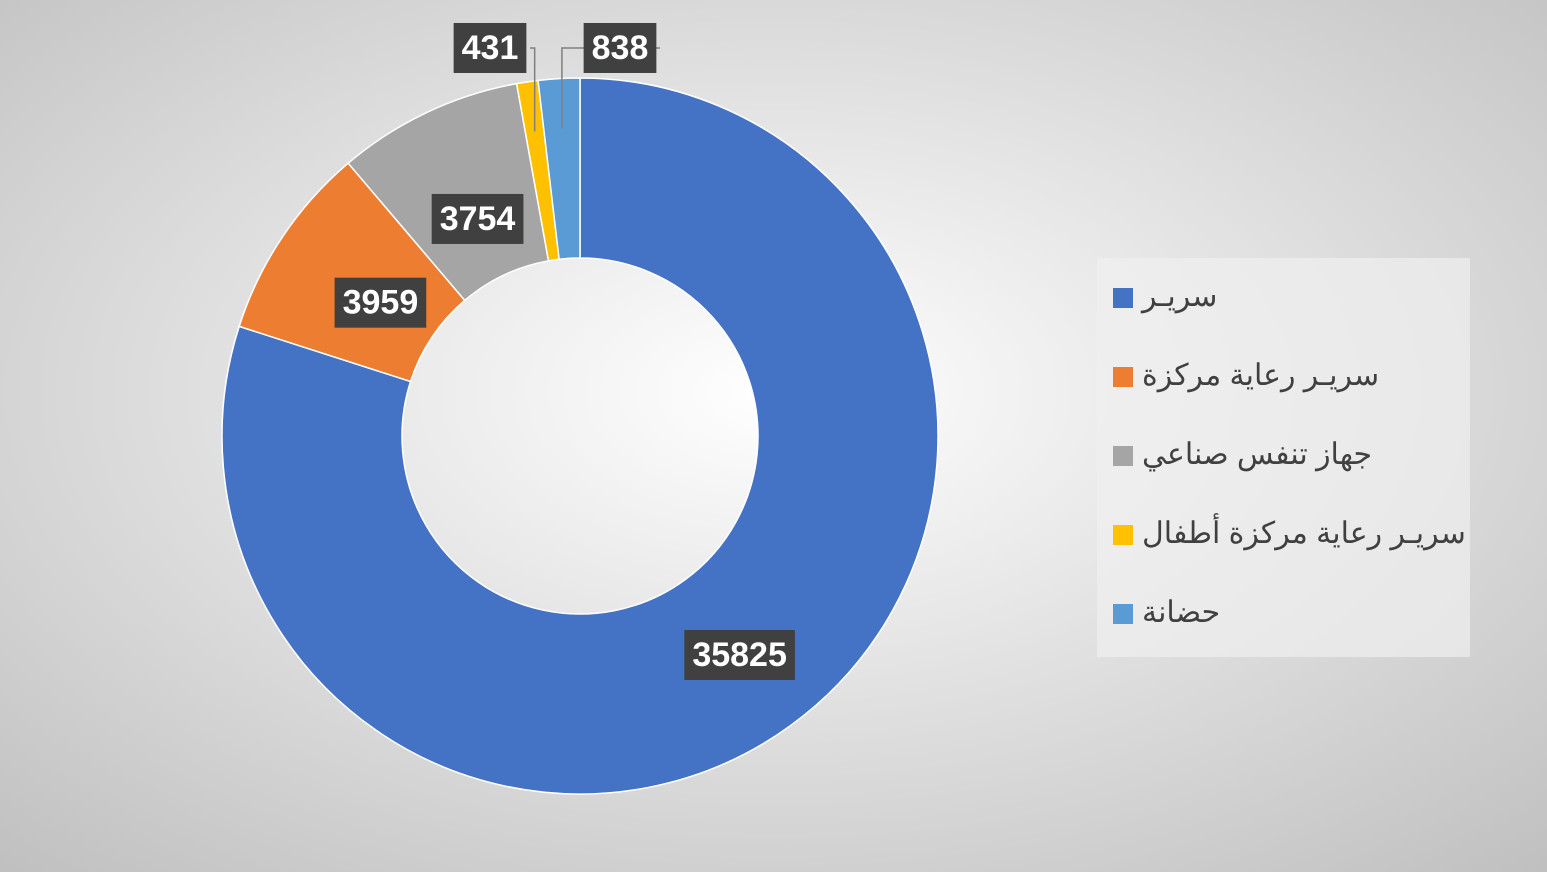 The height and width of the screenshot is (872, 1547). I want to click on value-label: 3754, so click(478, 219).